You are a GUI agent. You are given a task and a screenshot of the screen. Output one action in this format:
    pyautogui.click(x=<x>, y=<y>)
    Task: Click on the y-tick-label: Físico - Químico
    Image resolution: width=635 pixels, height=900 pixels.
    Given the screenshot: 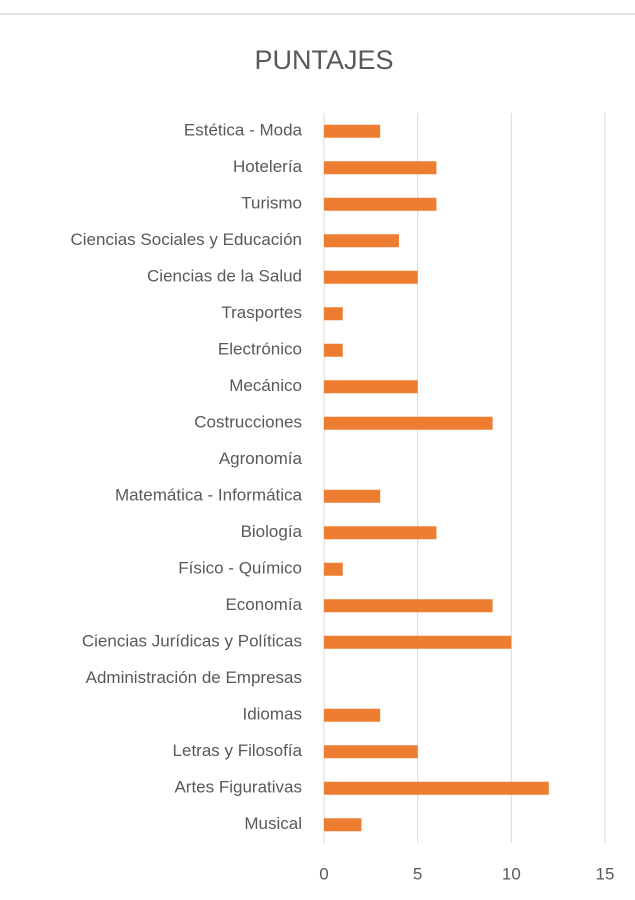 What is the action you would take?
    pyautogui.click(x=240, y=568)
    